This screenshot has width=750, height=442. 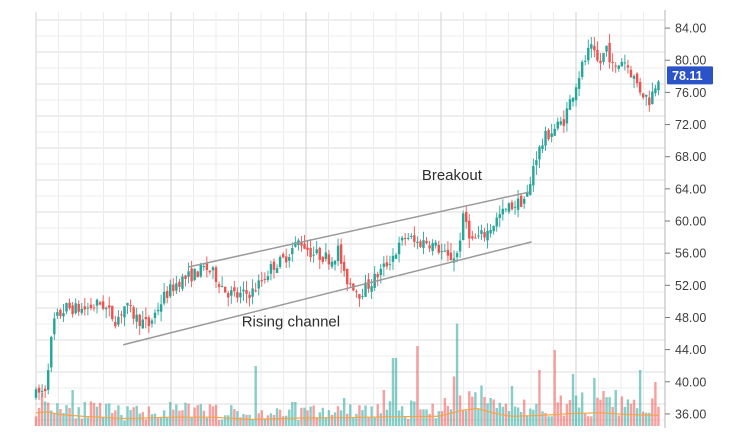 I want to click on price-tick-label: 48.00, so click(x=690, y=318).